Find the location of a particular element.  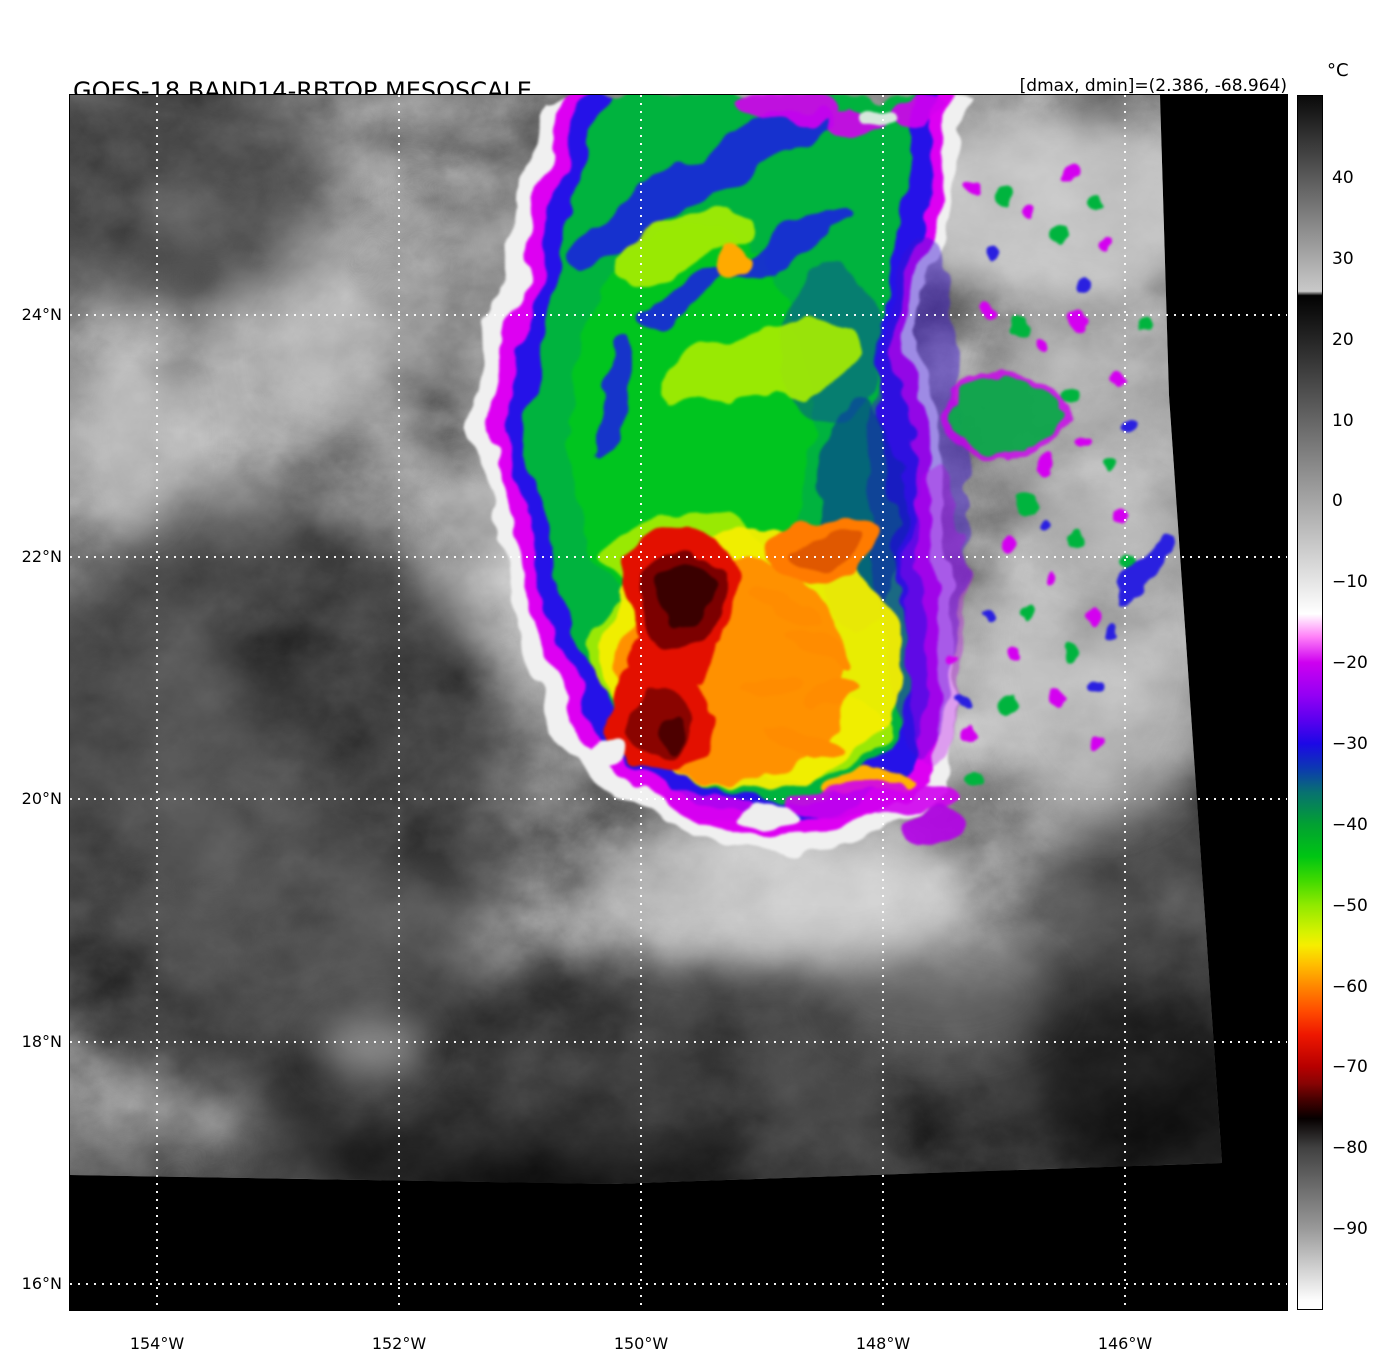

lat-tick-label: 16°N is located at coordinates (41, 1283).